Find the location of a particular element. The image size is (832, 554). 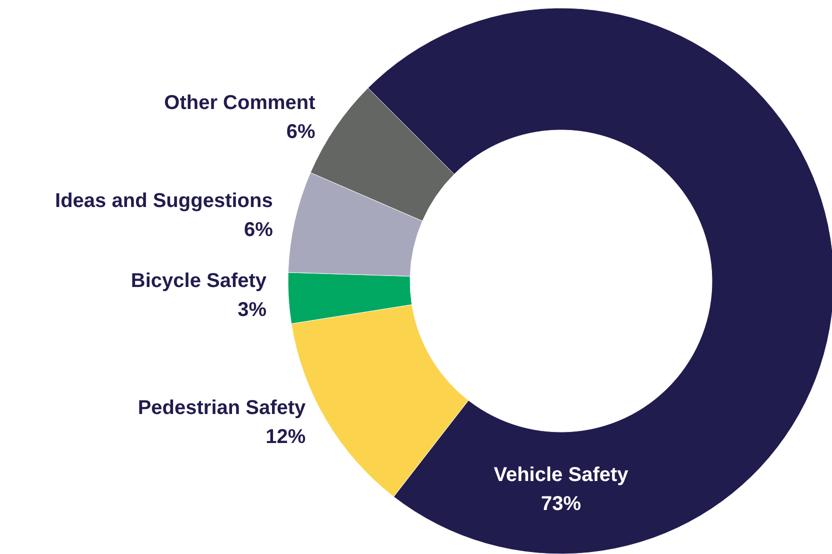

slice-label: Bicycle Safety is located at coordinates (199, 281).